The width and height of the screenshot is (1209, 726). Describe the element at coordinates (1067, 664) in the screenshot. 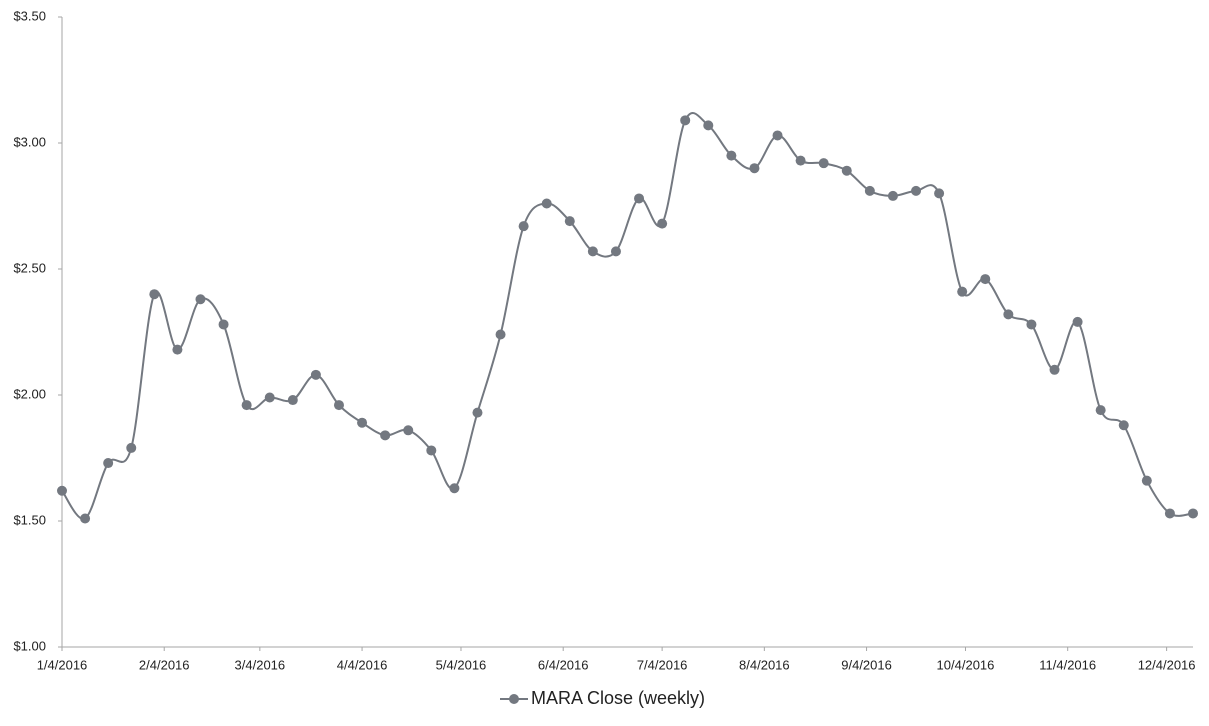

I see `x-tick-label: 11/4/2016` at that location.